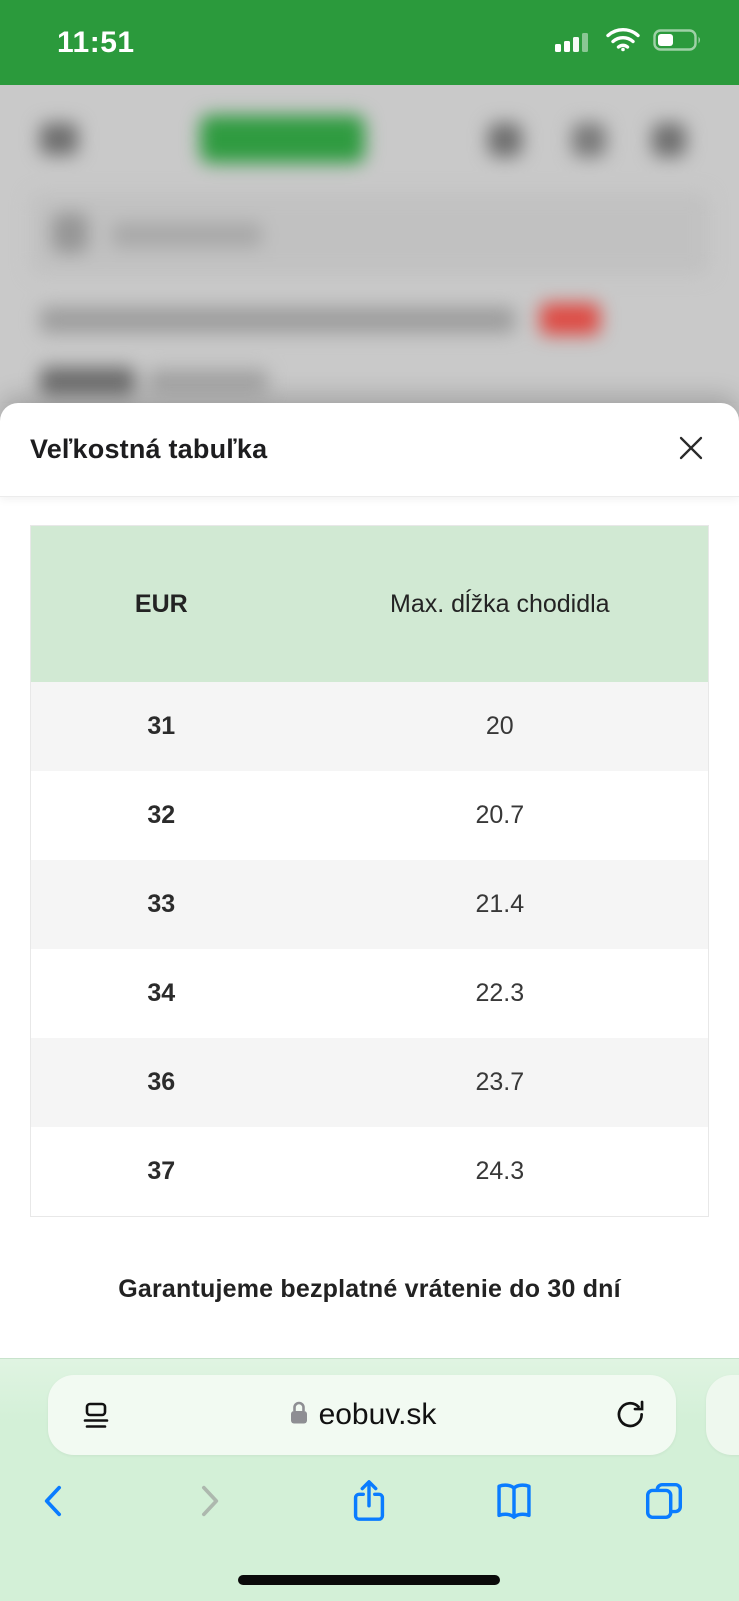  What do you see at coordinates (369, 1289) in the screenshot?
I see `guarantee-text: Garantujeme bezplatné vrátenie do 30 dní` at bounding box center [369, 1289].